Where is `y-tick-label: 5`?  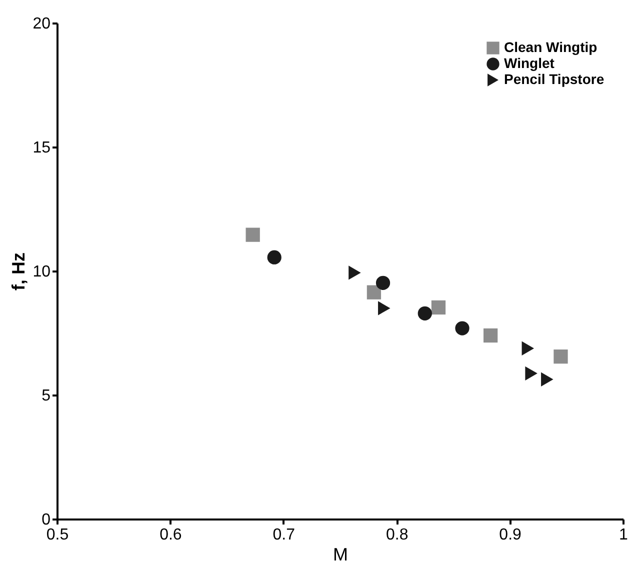 y-tick-label: 5 is located at coordinates (46, 396).